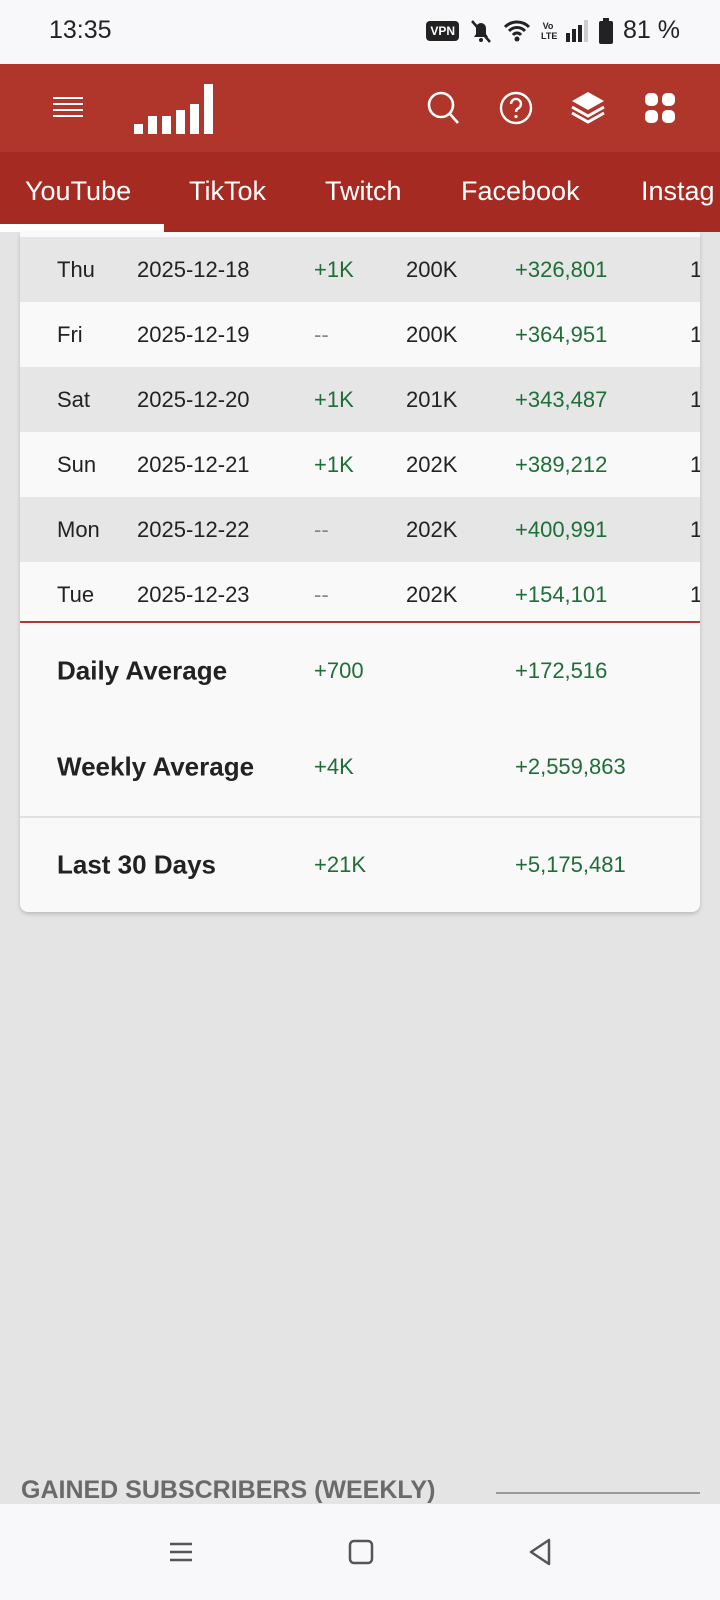  I want to click on apps-grid-icon, so click(660, 108).